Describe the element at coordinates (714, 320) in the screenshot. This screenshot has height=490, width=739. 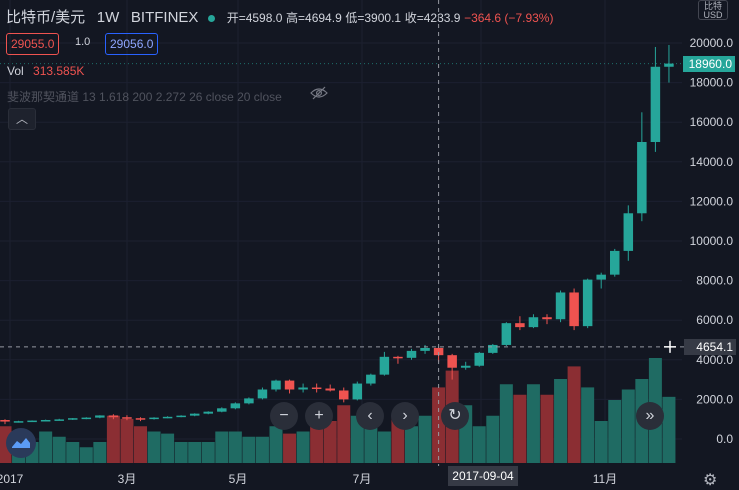
I see `price-tick-label: 6000.0` at that location.